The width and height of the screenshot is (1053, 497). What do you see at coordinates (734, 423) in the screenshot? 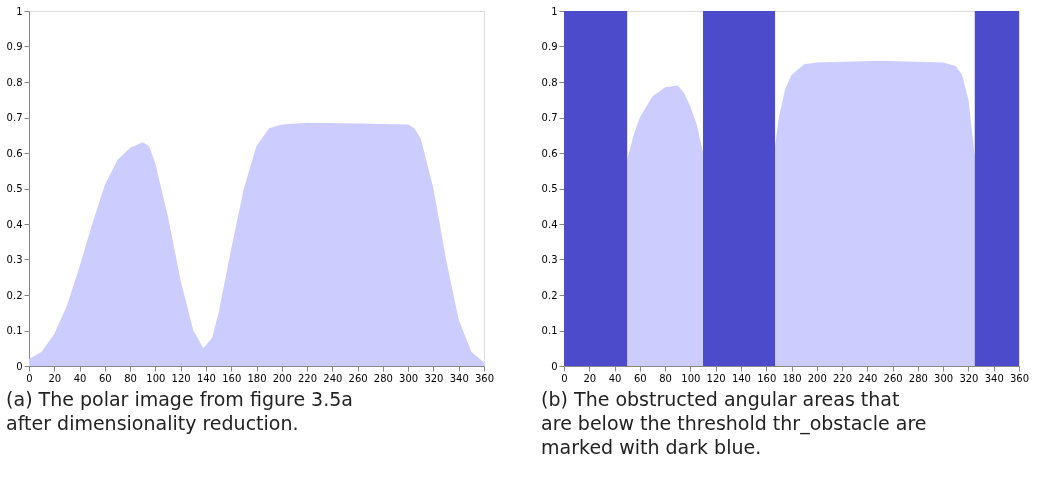
I see `text: (b) The obstructed angular areas that are below the threshold thr_obstacle are marked with dark blue.` at bounding box center [734, 423].